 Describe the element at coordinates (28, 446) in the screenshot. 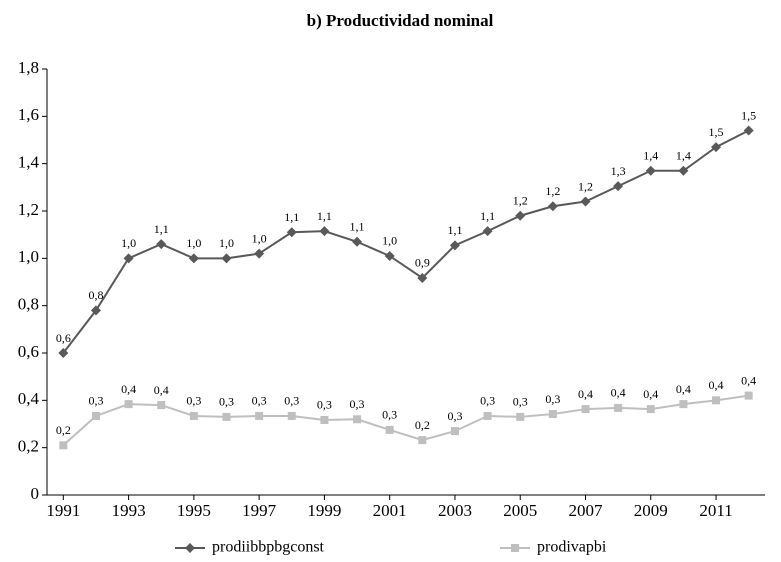

I see `y-tick-label: 0,2` at that location.